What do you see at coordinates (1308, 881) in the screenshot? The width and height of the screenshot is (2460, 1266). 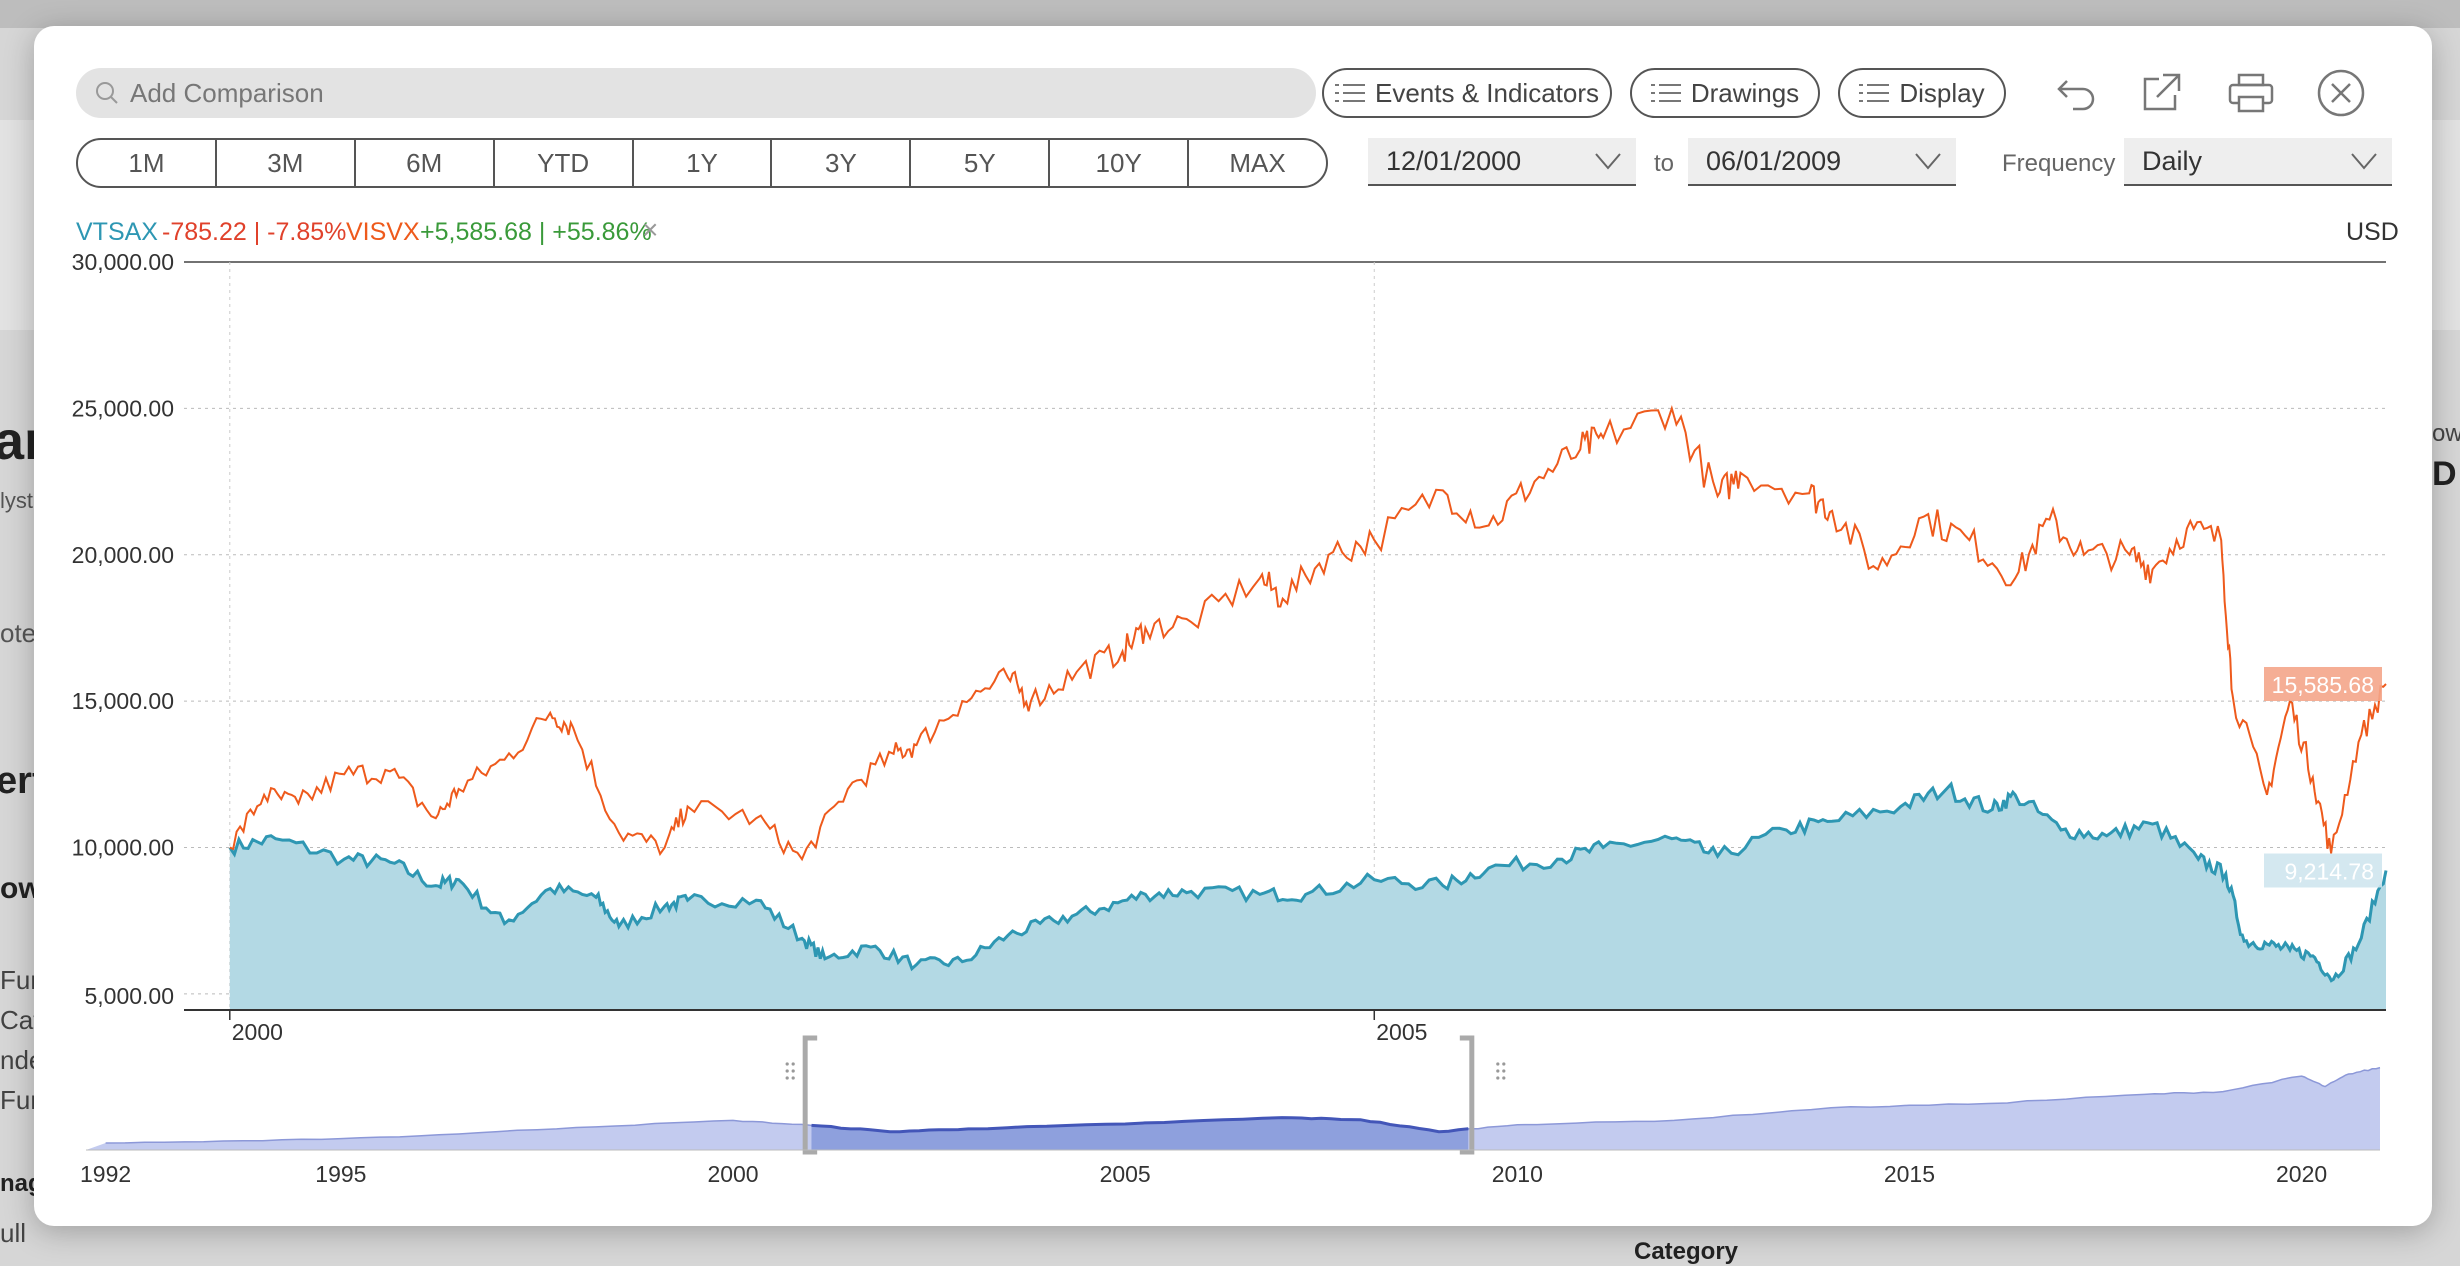 I see `vtsax-series-line` at bounding box center [1308, 881].